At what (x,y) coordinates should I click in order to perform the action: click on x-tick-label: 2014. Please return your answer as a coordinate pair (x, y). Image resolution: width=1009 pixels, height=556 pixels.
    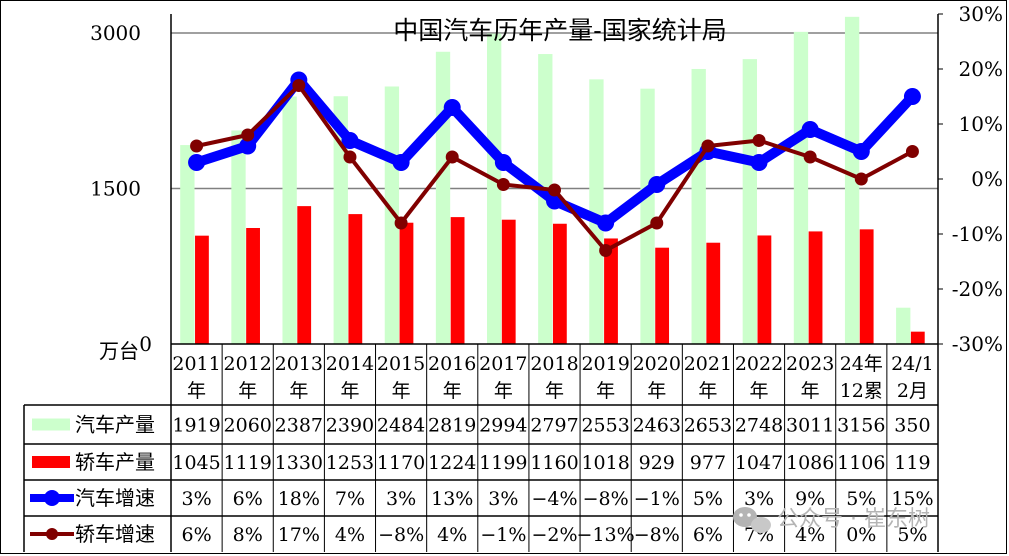
    Looking at the image, I should click on (350, 364).